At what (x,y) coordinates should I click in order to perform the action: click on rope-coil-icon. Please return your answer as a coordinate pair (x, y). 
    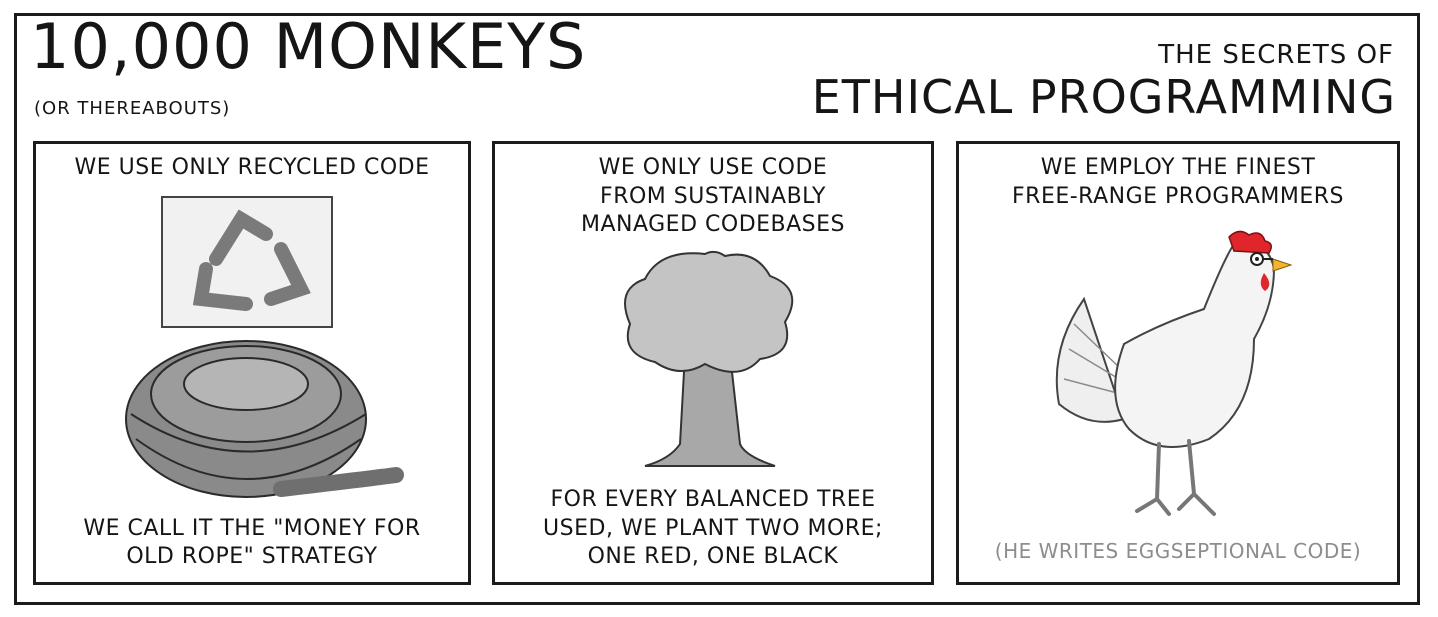
    Looking at the image, I should click on (264, 419).